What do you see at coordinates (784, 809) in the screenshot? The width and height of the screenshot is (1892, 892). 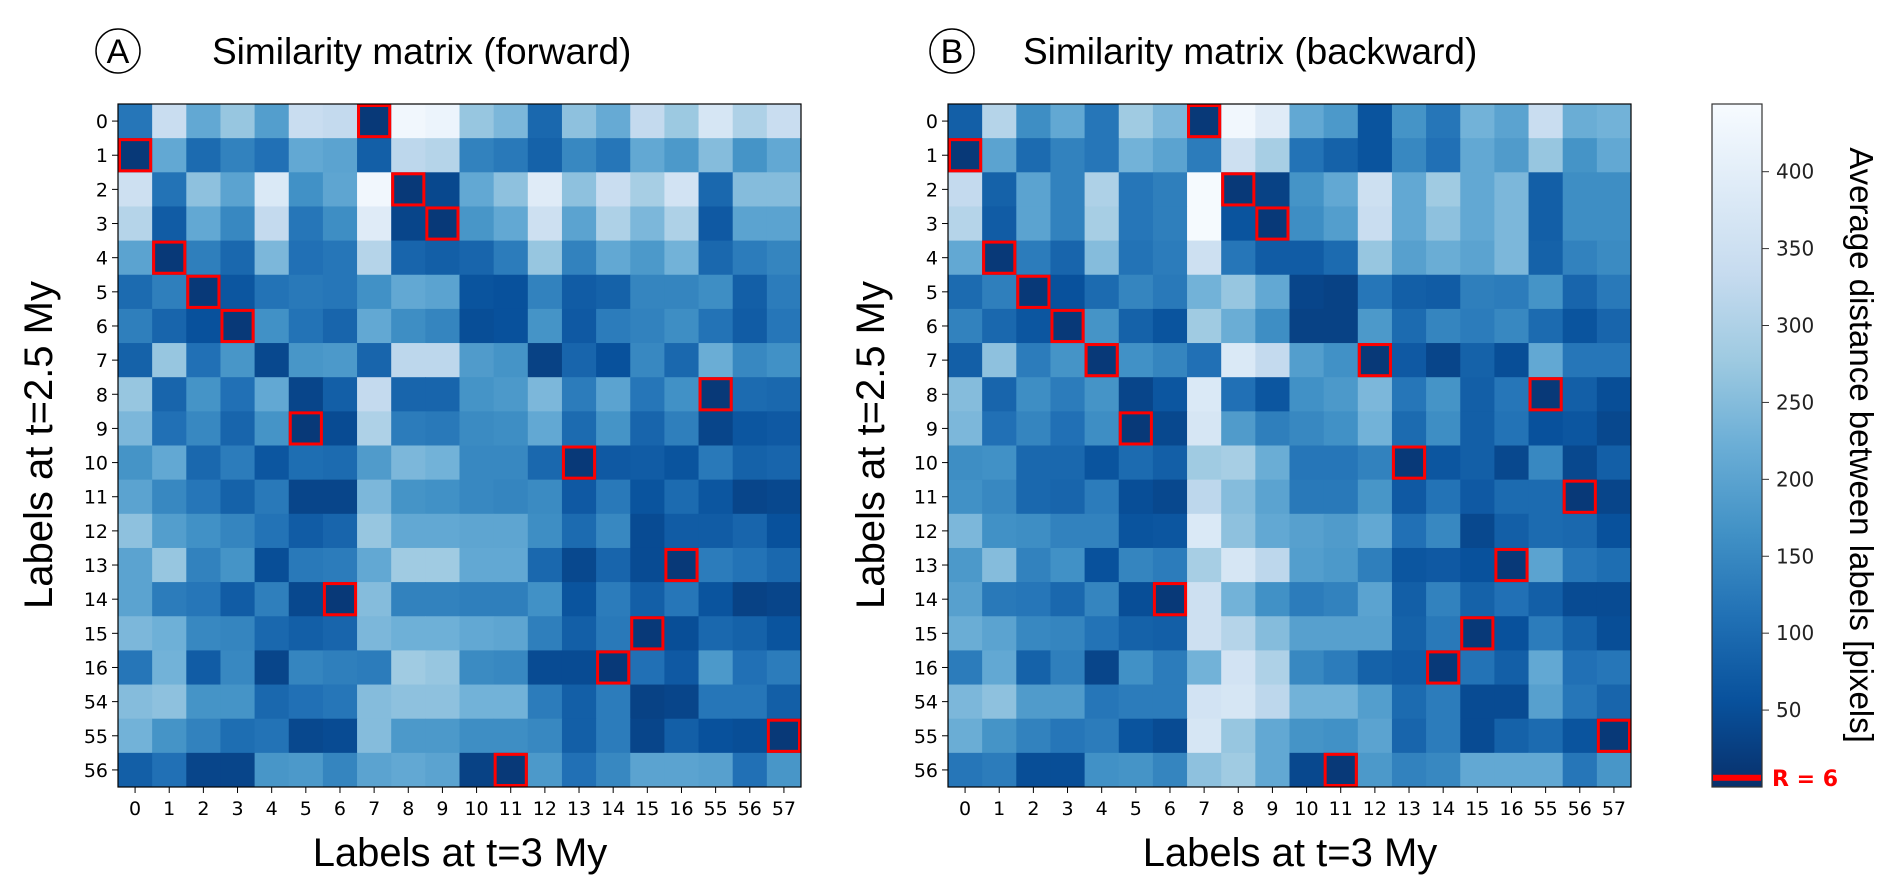 I see `x-tick-label: 57` at bounding box center [784, 809].